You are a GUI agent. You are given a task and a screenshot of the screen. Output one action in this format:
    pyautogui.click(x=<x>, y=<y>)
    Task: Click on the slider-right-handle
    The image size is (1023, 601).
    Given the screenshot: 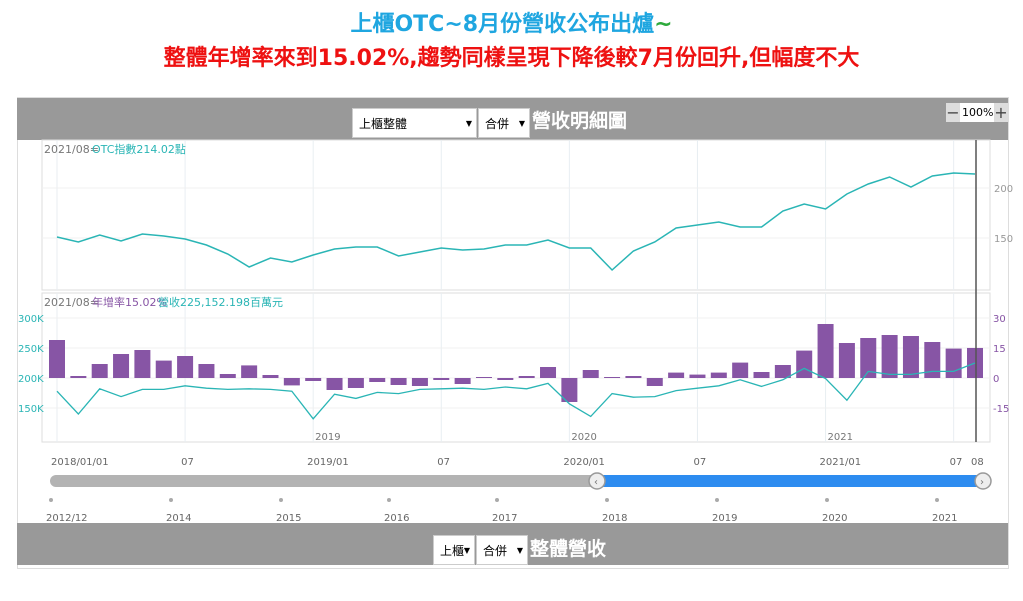 What is the action you would take?
    pyautogui.click(x=983, y=481)
    